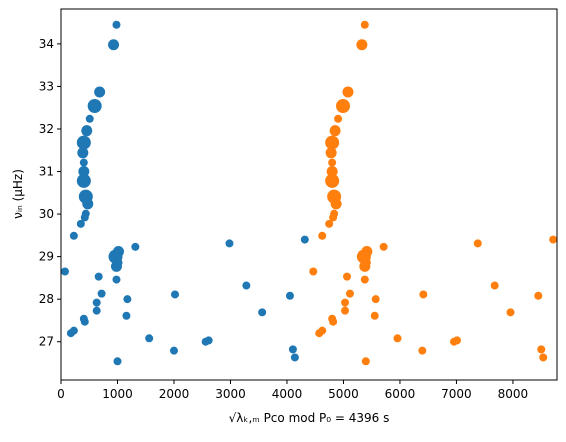  I want to click on x-tick-label: 2000, so click(174, 394).